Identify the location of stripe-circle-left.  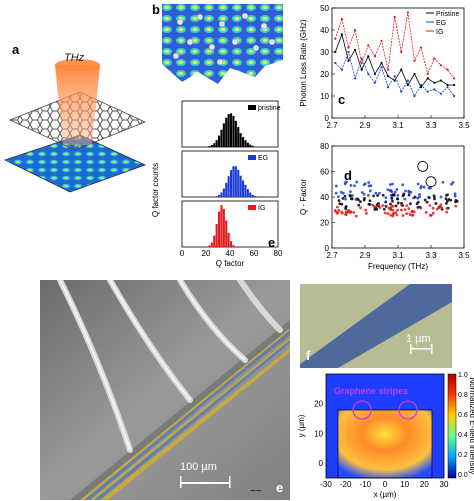
(362, 410).